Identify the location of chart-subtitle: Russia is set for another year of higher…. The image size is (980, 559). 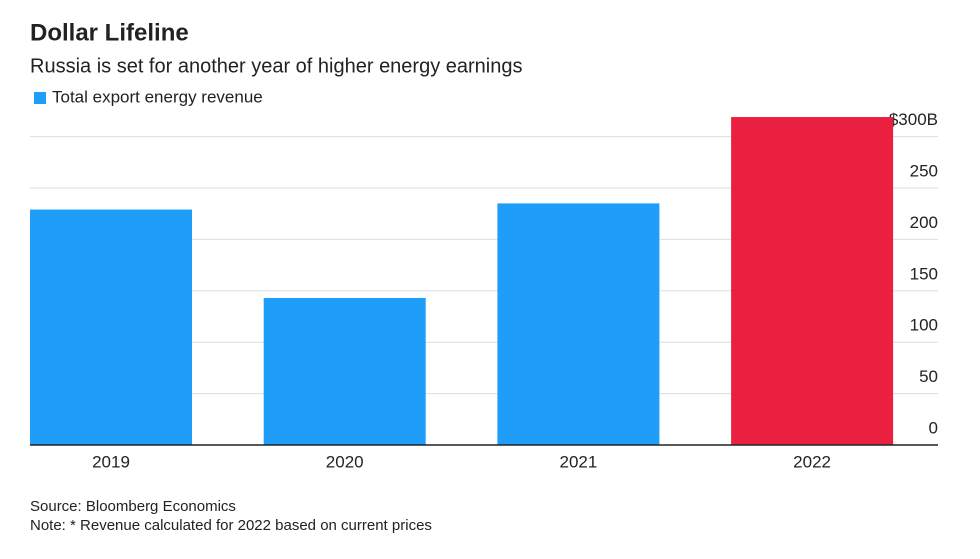
(276, 66).